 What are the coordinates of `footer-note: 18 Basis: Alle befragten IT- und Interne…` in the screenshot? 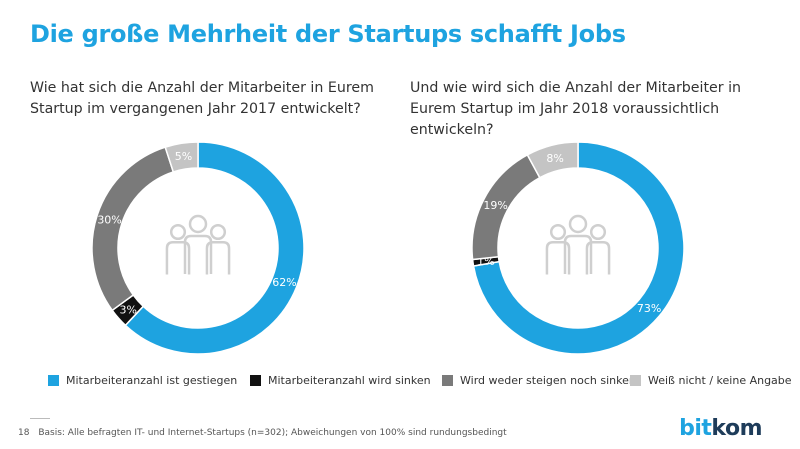 It's located at (262, 433).